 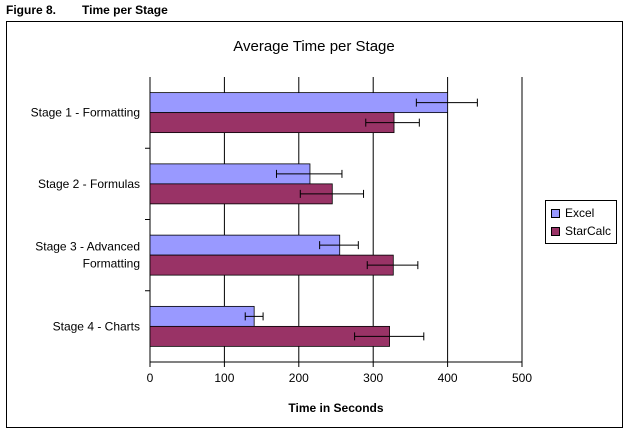 What do you see at coordinates (31, 10) in the screenshot?
I see `figure-number: Figure 8.` at bounding box center [31, 10].